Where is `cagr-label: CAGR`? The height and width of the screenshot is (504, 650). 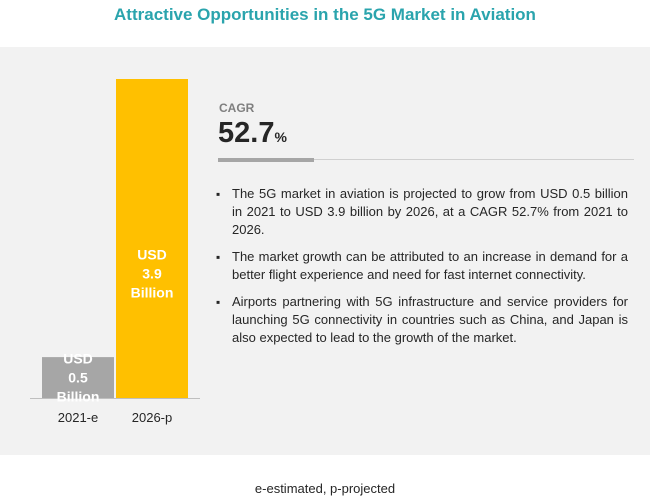 cagr-label: CAGR is located at coordinates (237, 108).